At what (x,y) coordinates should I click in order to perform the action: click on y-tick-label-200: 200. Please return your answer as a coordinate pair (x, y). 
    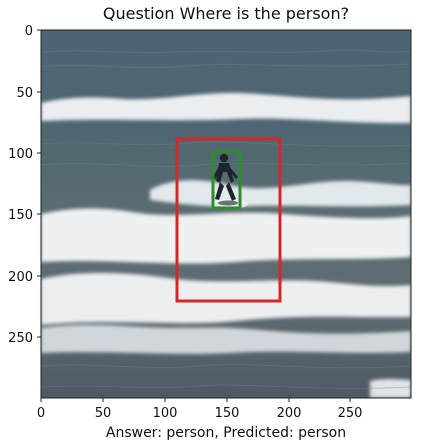
    Looking at the image, I should click on (20, 277).